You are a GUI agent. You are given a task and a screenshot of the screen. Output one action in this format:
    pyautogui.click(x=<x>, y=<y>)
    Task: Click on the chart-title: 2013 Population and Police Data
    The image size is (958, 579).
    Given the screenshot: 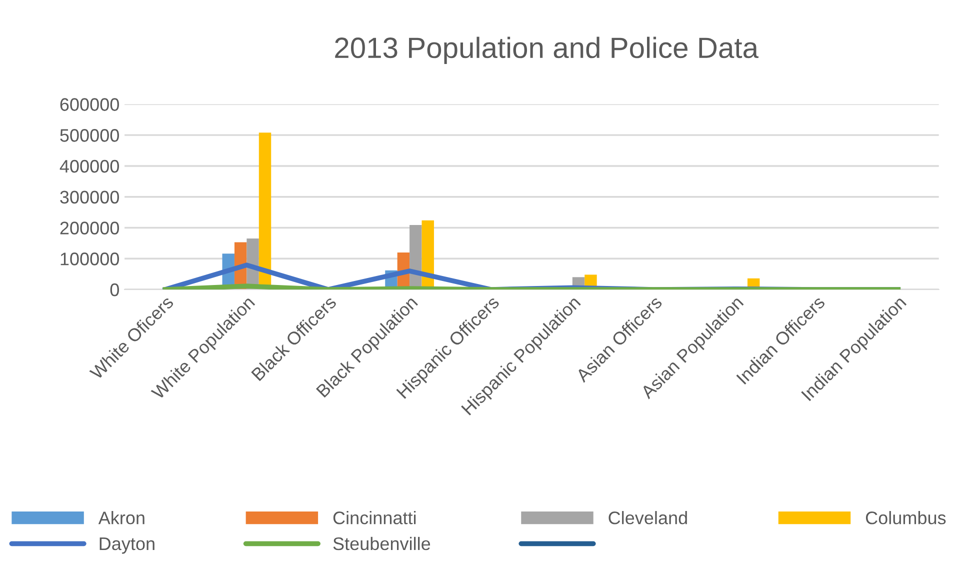 What is the action you would take?
    pyautogui.click(x=546, y=50)
    